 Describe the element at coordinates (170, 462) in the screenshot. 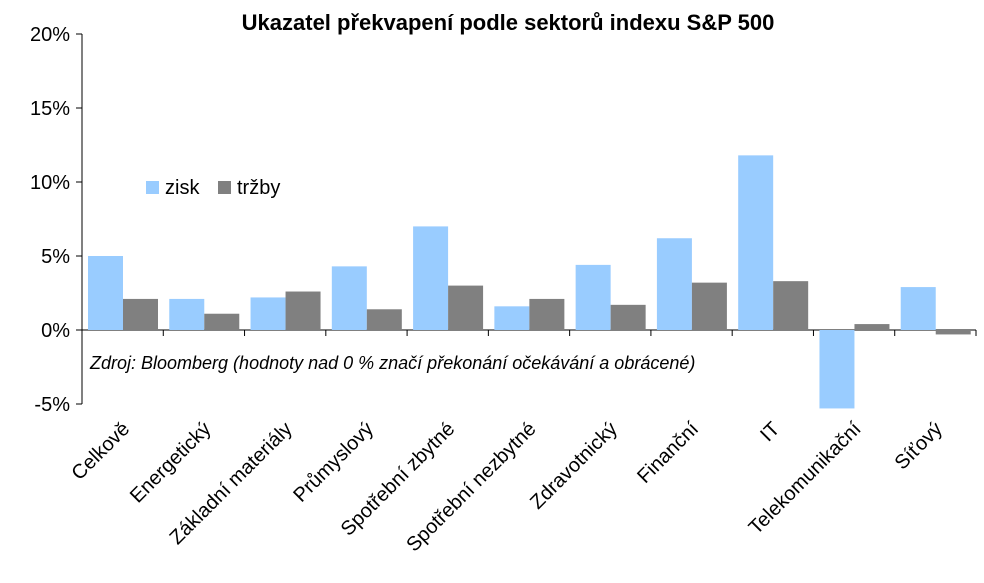

I see `x-tick-label: Energetický` at that location.